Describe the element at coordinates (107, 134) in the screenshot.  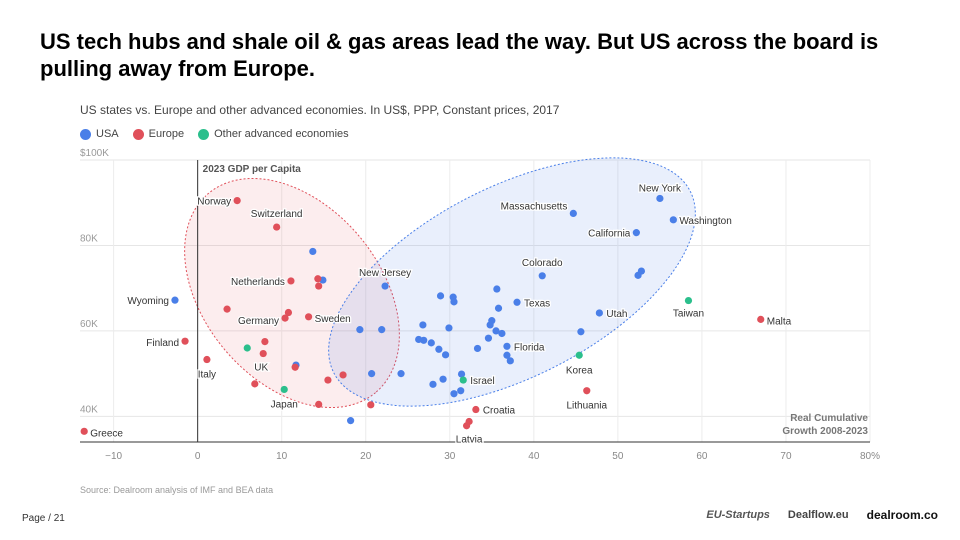
I see `legend-label-usa: USA` at that location.